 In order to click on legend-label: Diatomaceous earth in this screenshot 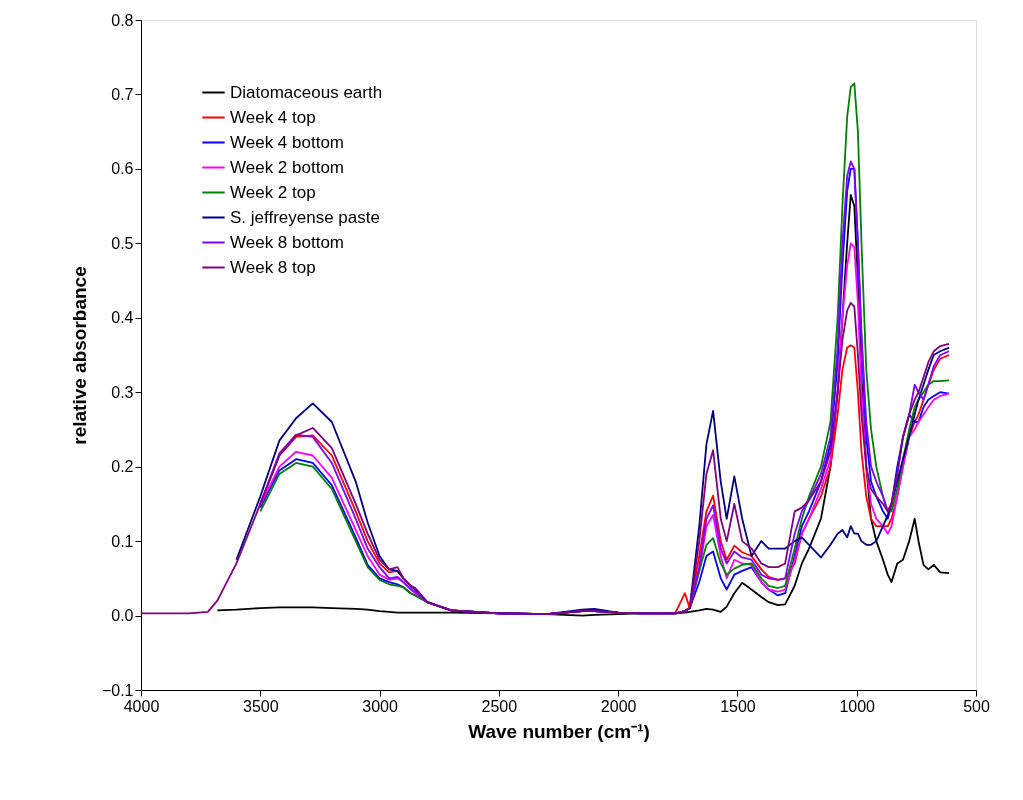, I will do `click(306, 92)`.